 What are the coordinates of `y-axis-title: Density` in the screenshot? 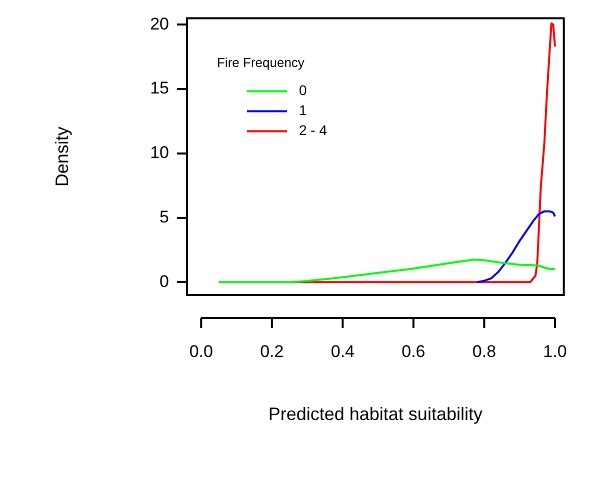 It's located at (62, 156).